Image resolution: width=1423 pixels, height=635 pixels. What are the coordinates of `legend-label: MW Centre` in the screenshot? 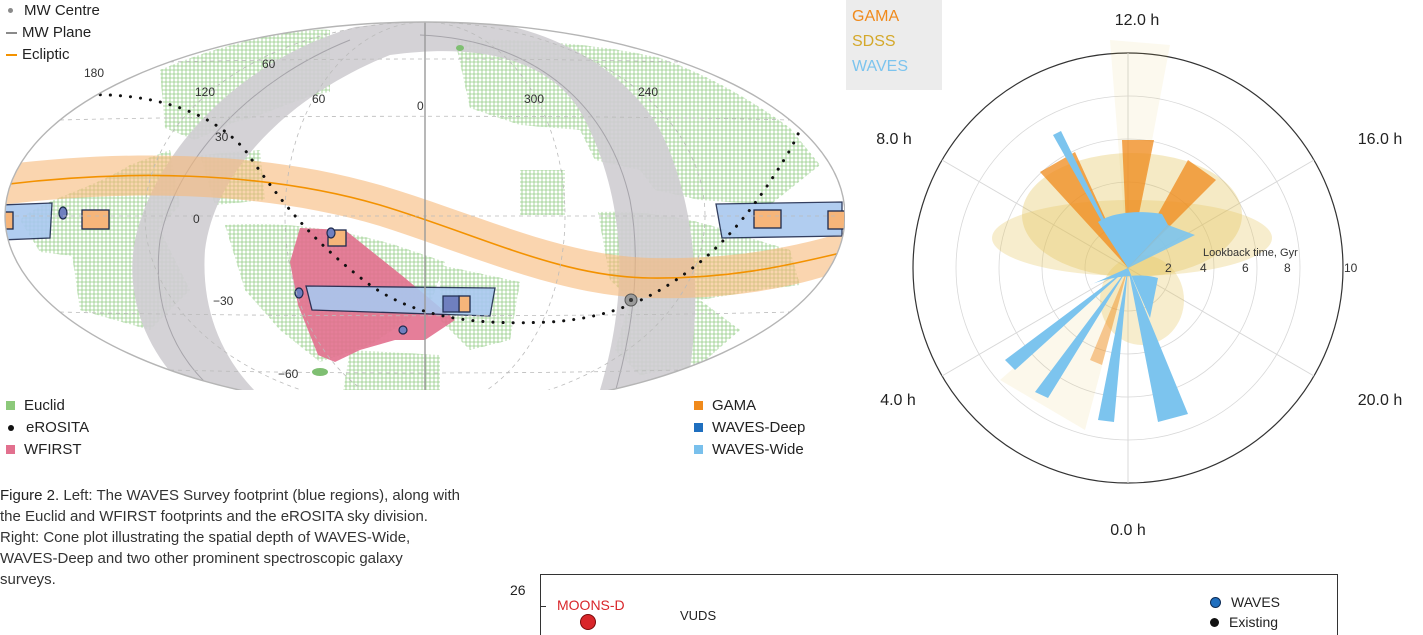 It's located at (62, 10).